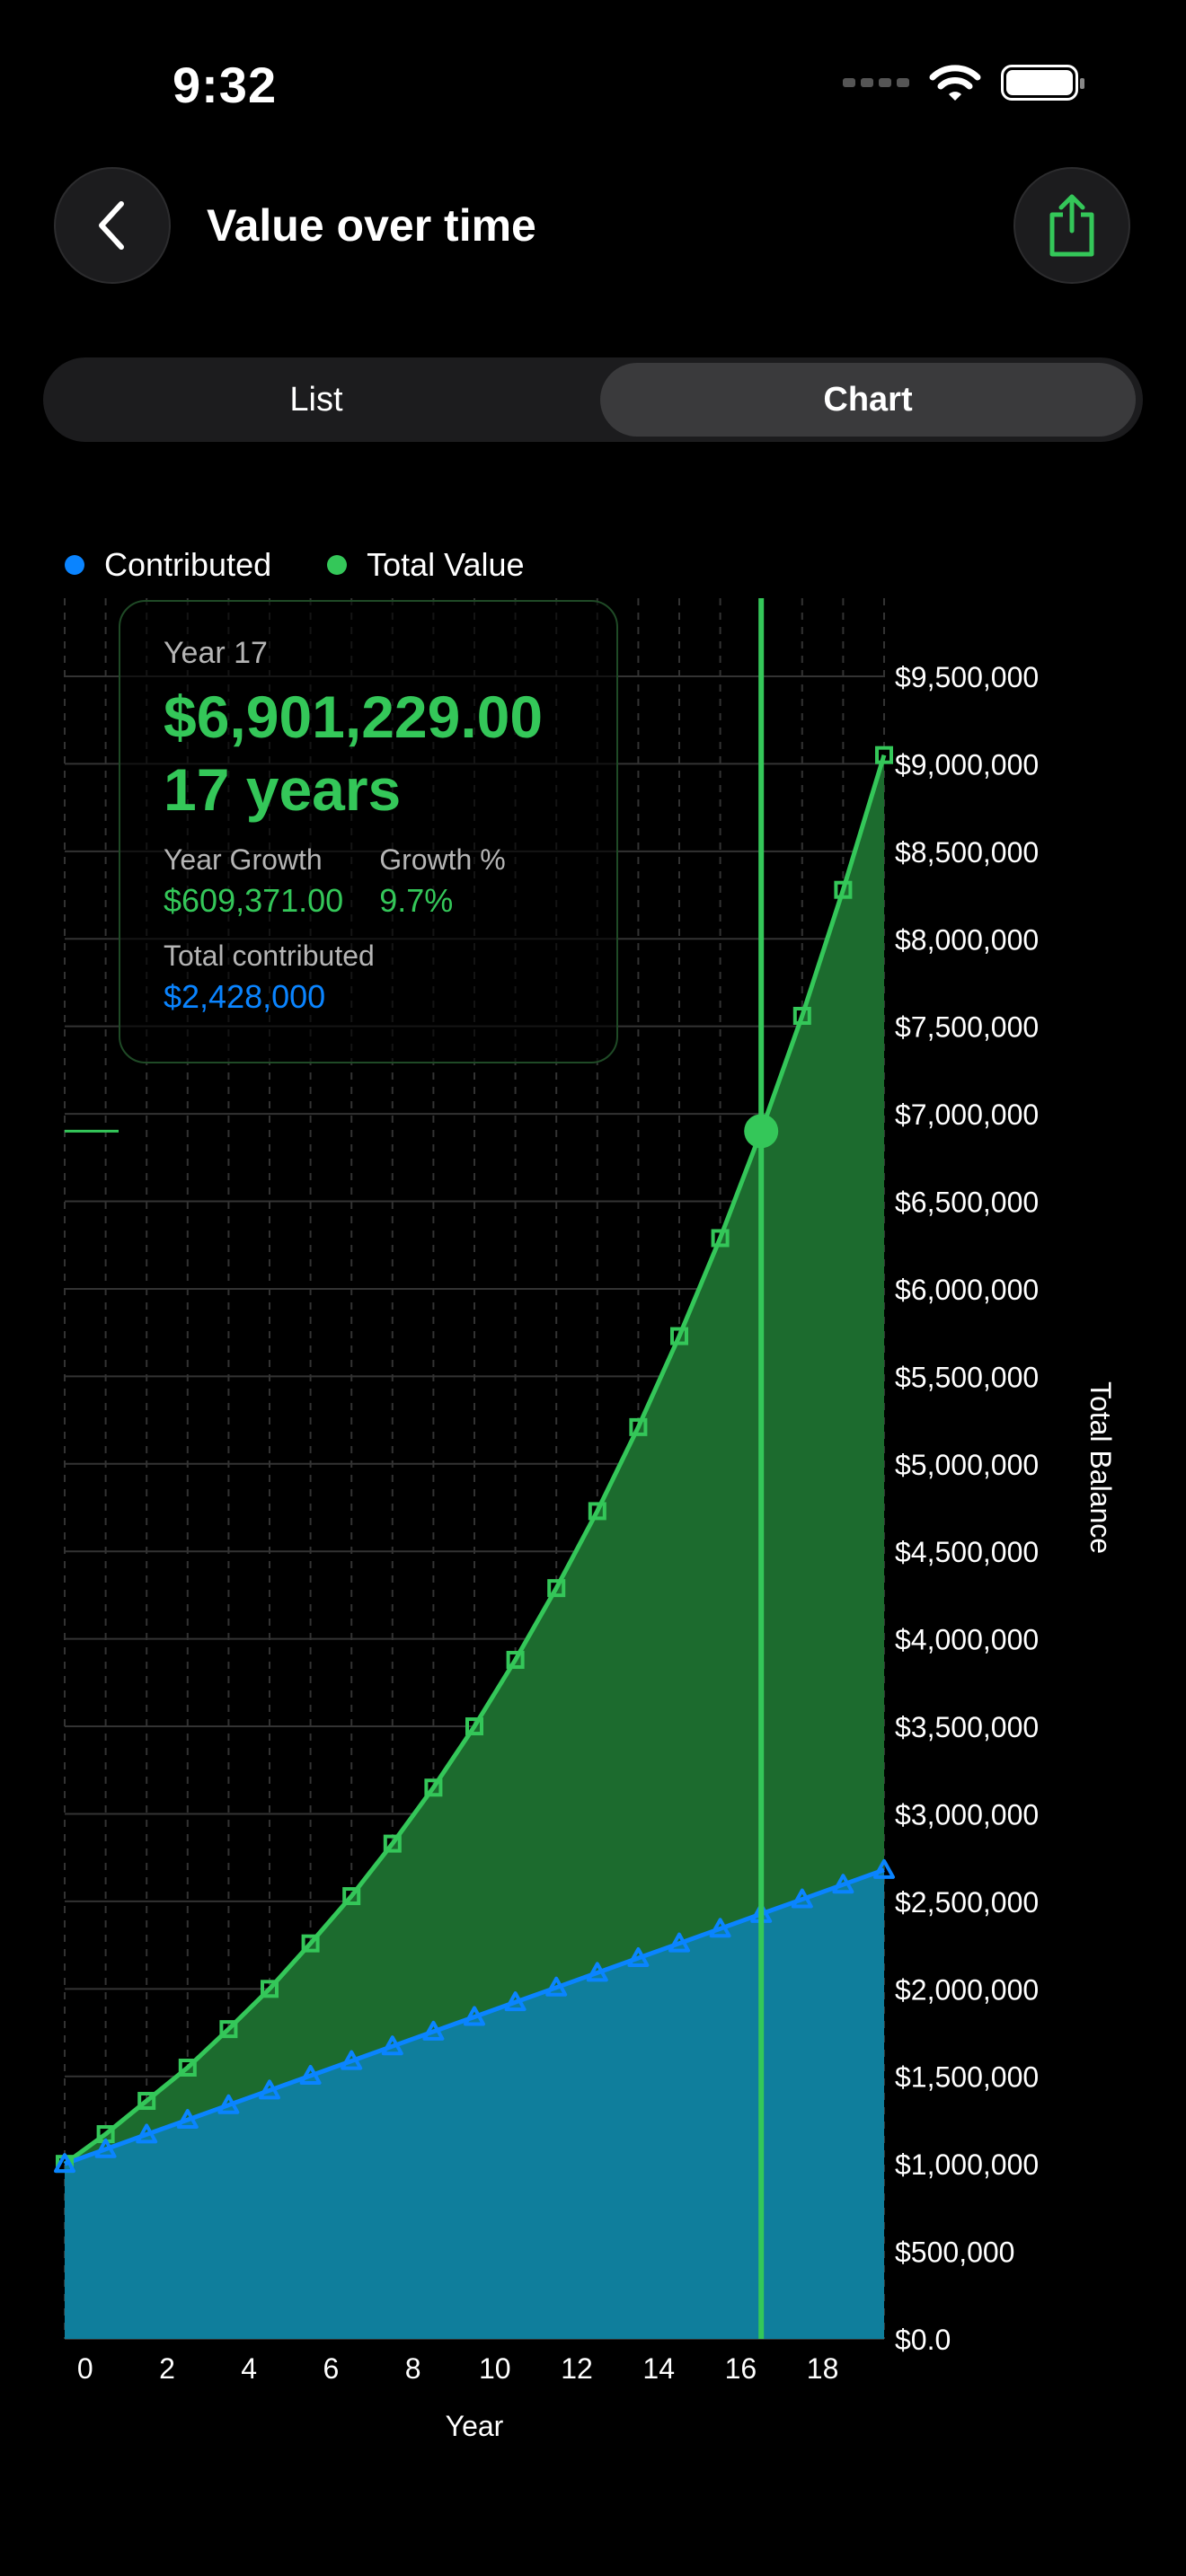 The width and height of the screenshot is (1186, 2576). I want to click on y-tick-label: $2,000,000, so click(967, 1989).